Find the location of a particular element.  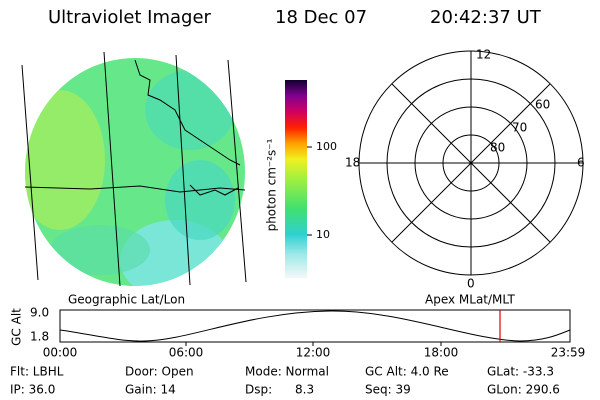

status-field: Flt: LBHL is located at coordinates (37, 372).